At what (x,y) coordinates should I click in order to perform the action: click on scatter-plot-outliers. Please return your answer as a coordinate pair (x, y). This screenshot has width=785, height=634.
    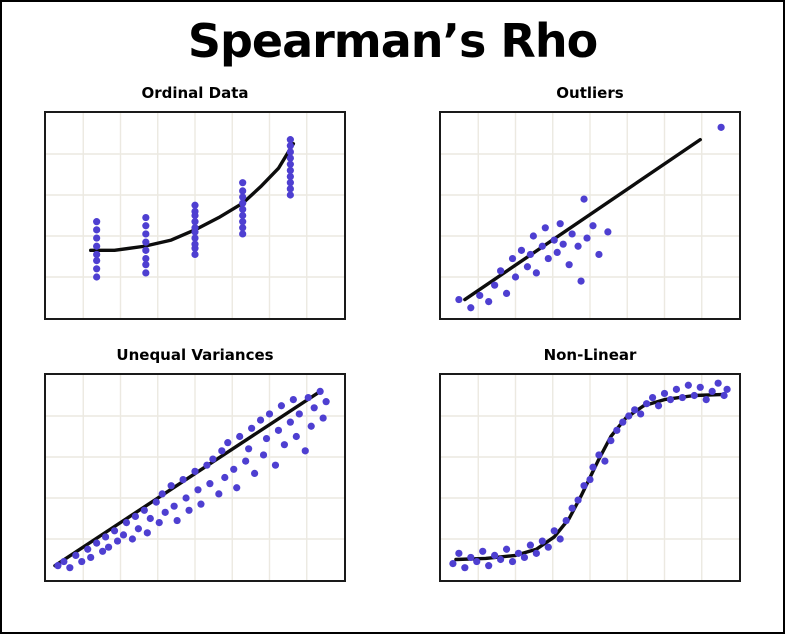
    Looking at the image, I should click on (590, 215).